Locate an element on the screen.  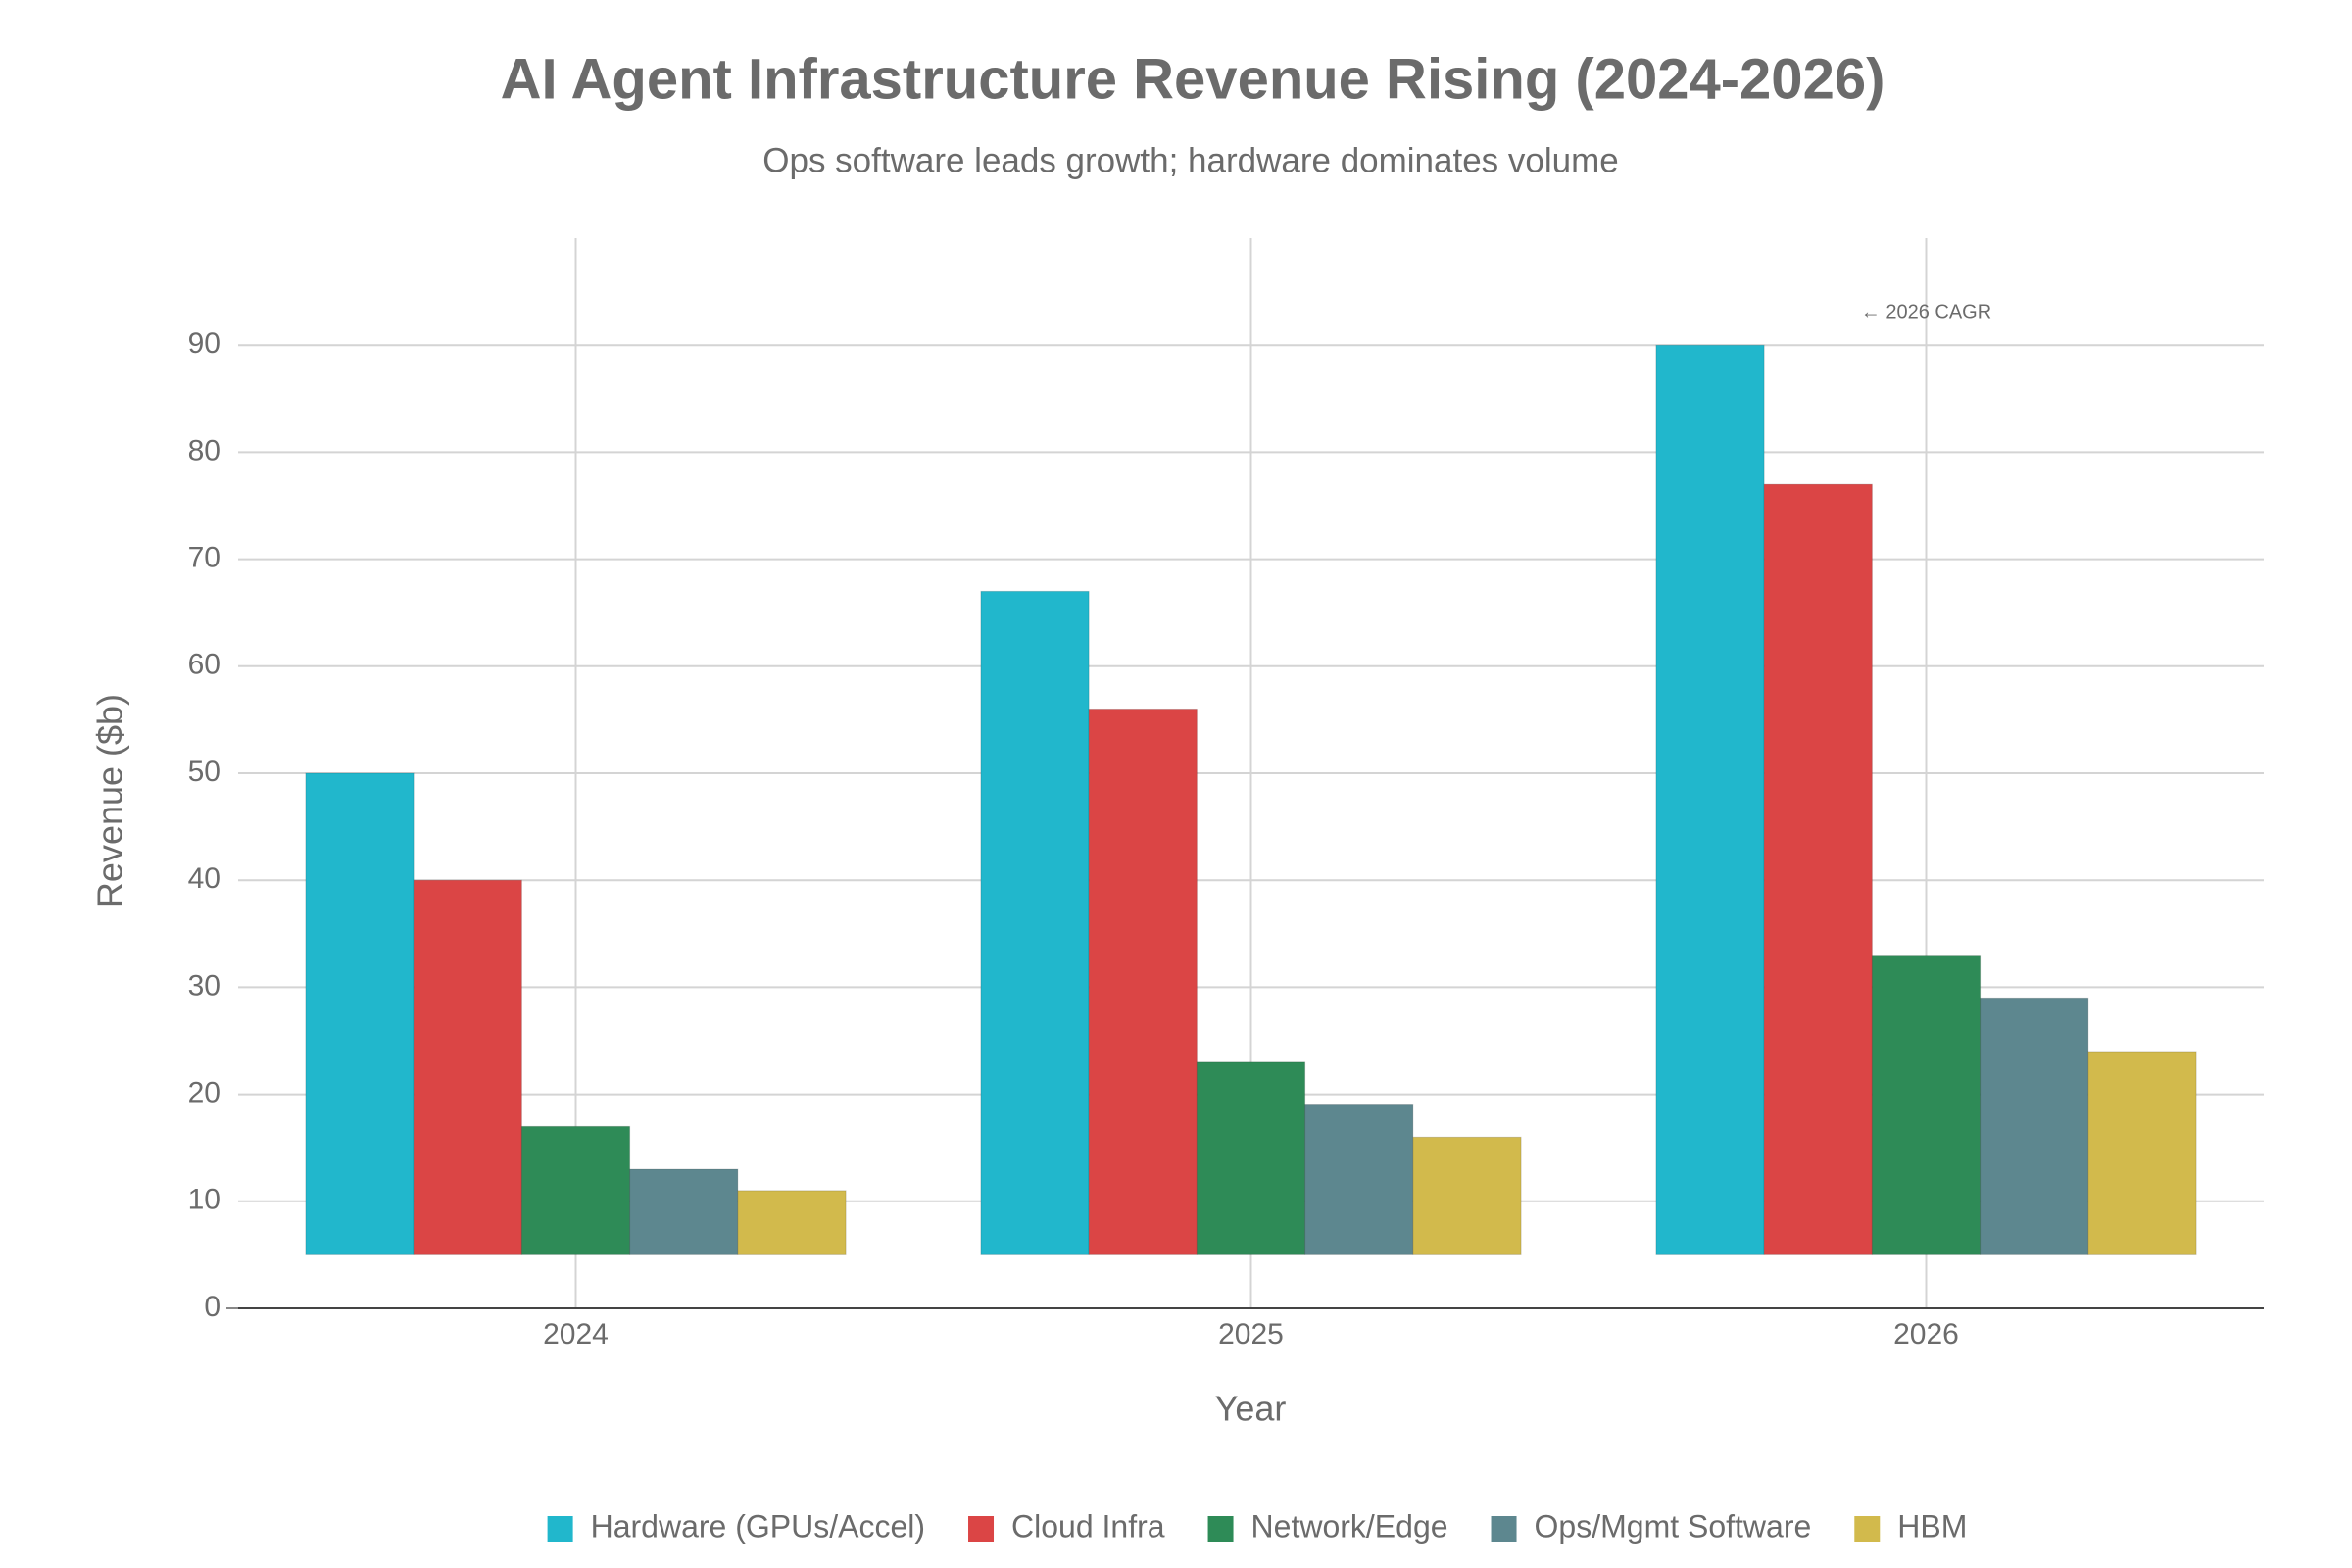
y-tick-label: 70 is located at coordinates (204, 558).